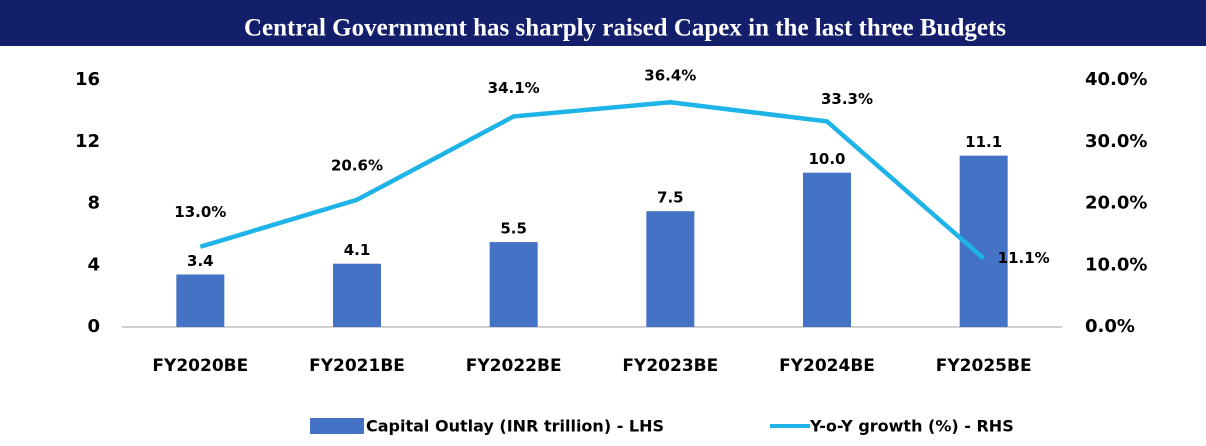 This screenshot has height=446, width=1206. I want to click on y2-tick-label: 30.0%, so click(1116, 141).